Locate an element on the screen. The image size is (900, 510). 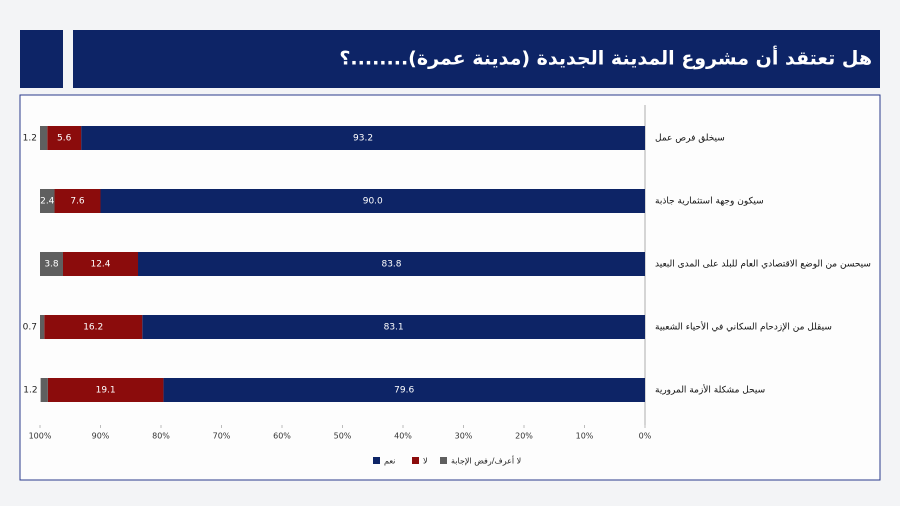
legend-label: لا أعرف/رفض الإجابة is located at coordinates (486, 461).